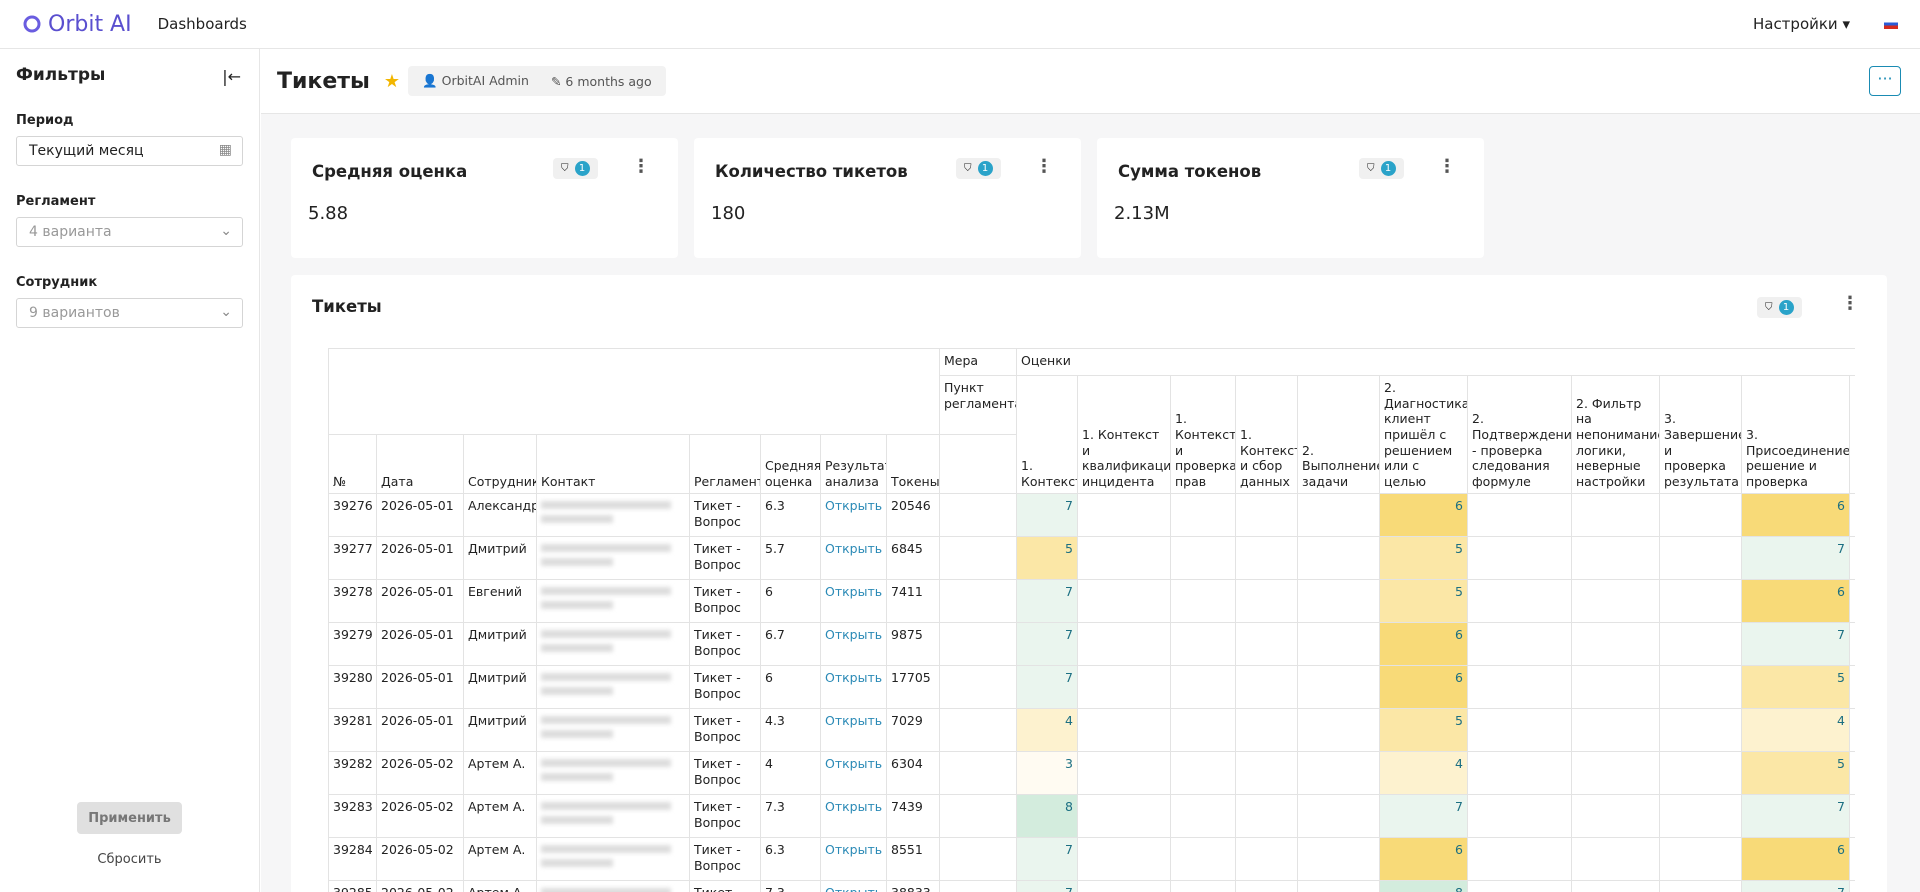 This screenshot has width=1920, height=892. I want to click on language-flag, so click(1891, 24).